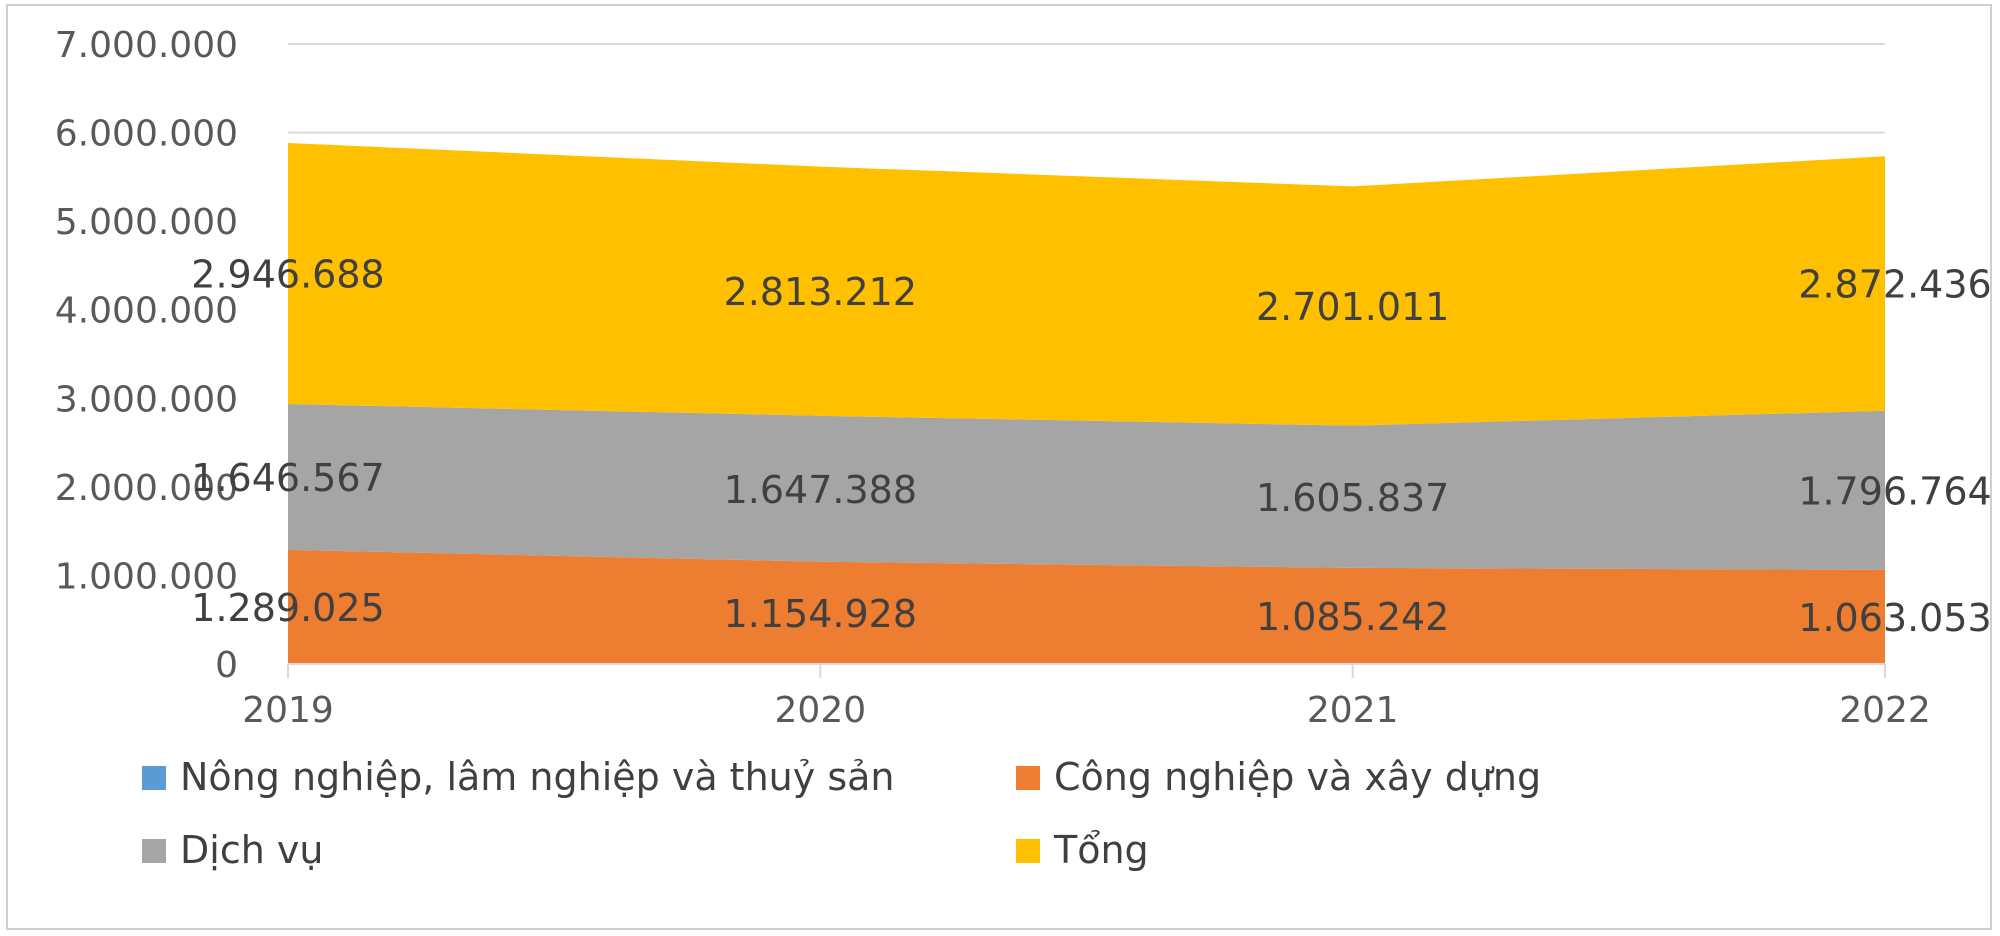  What do you see at coordinates (1352, 498) in the screenshot?
I see `data-label-s2-2: 1.605.837` at bounding box center [1352, 498].